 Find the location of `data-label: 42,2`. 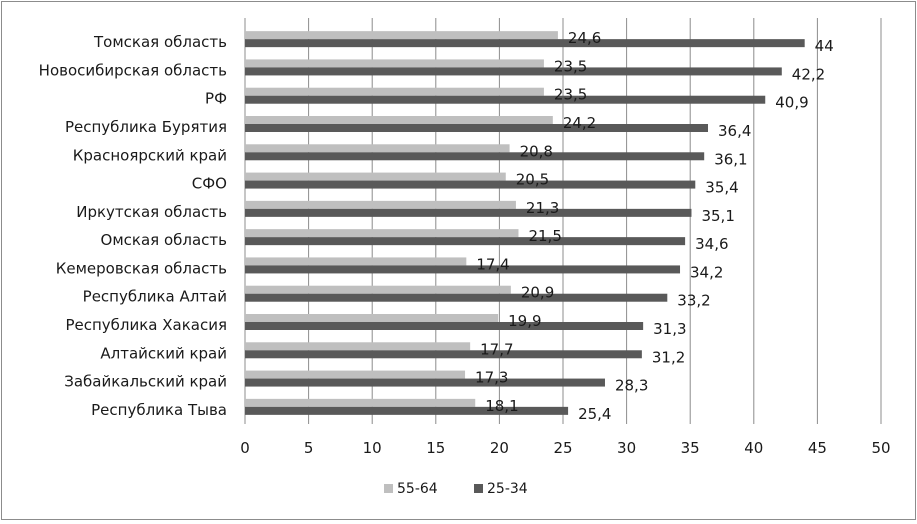

data-label: 42,2 is located at coordinates (808, 74).